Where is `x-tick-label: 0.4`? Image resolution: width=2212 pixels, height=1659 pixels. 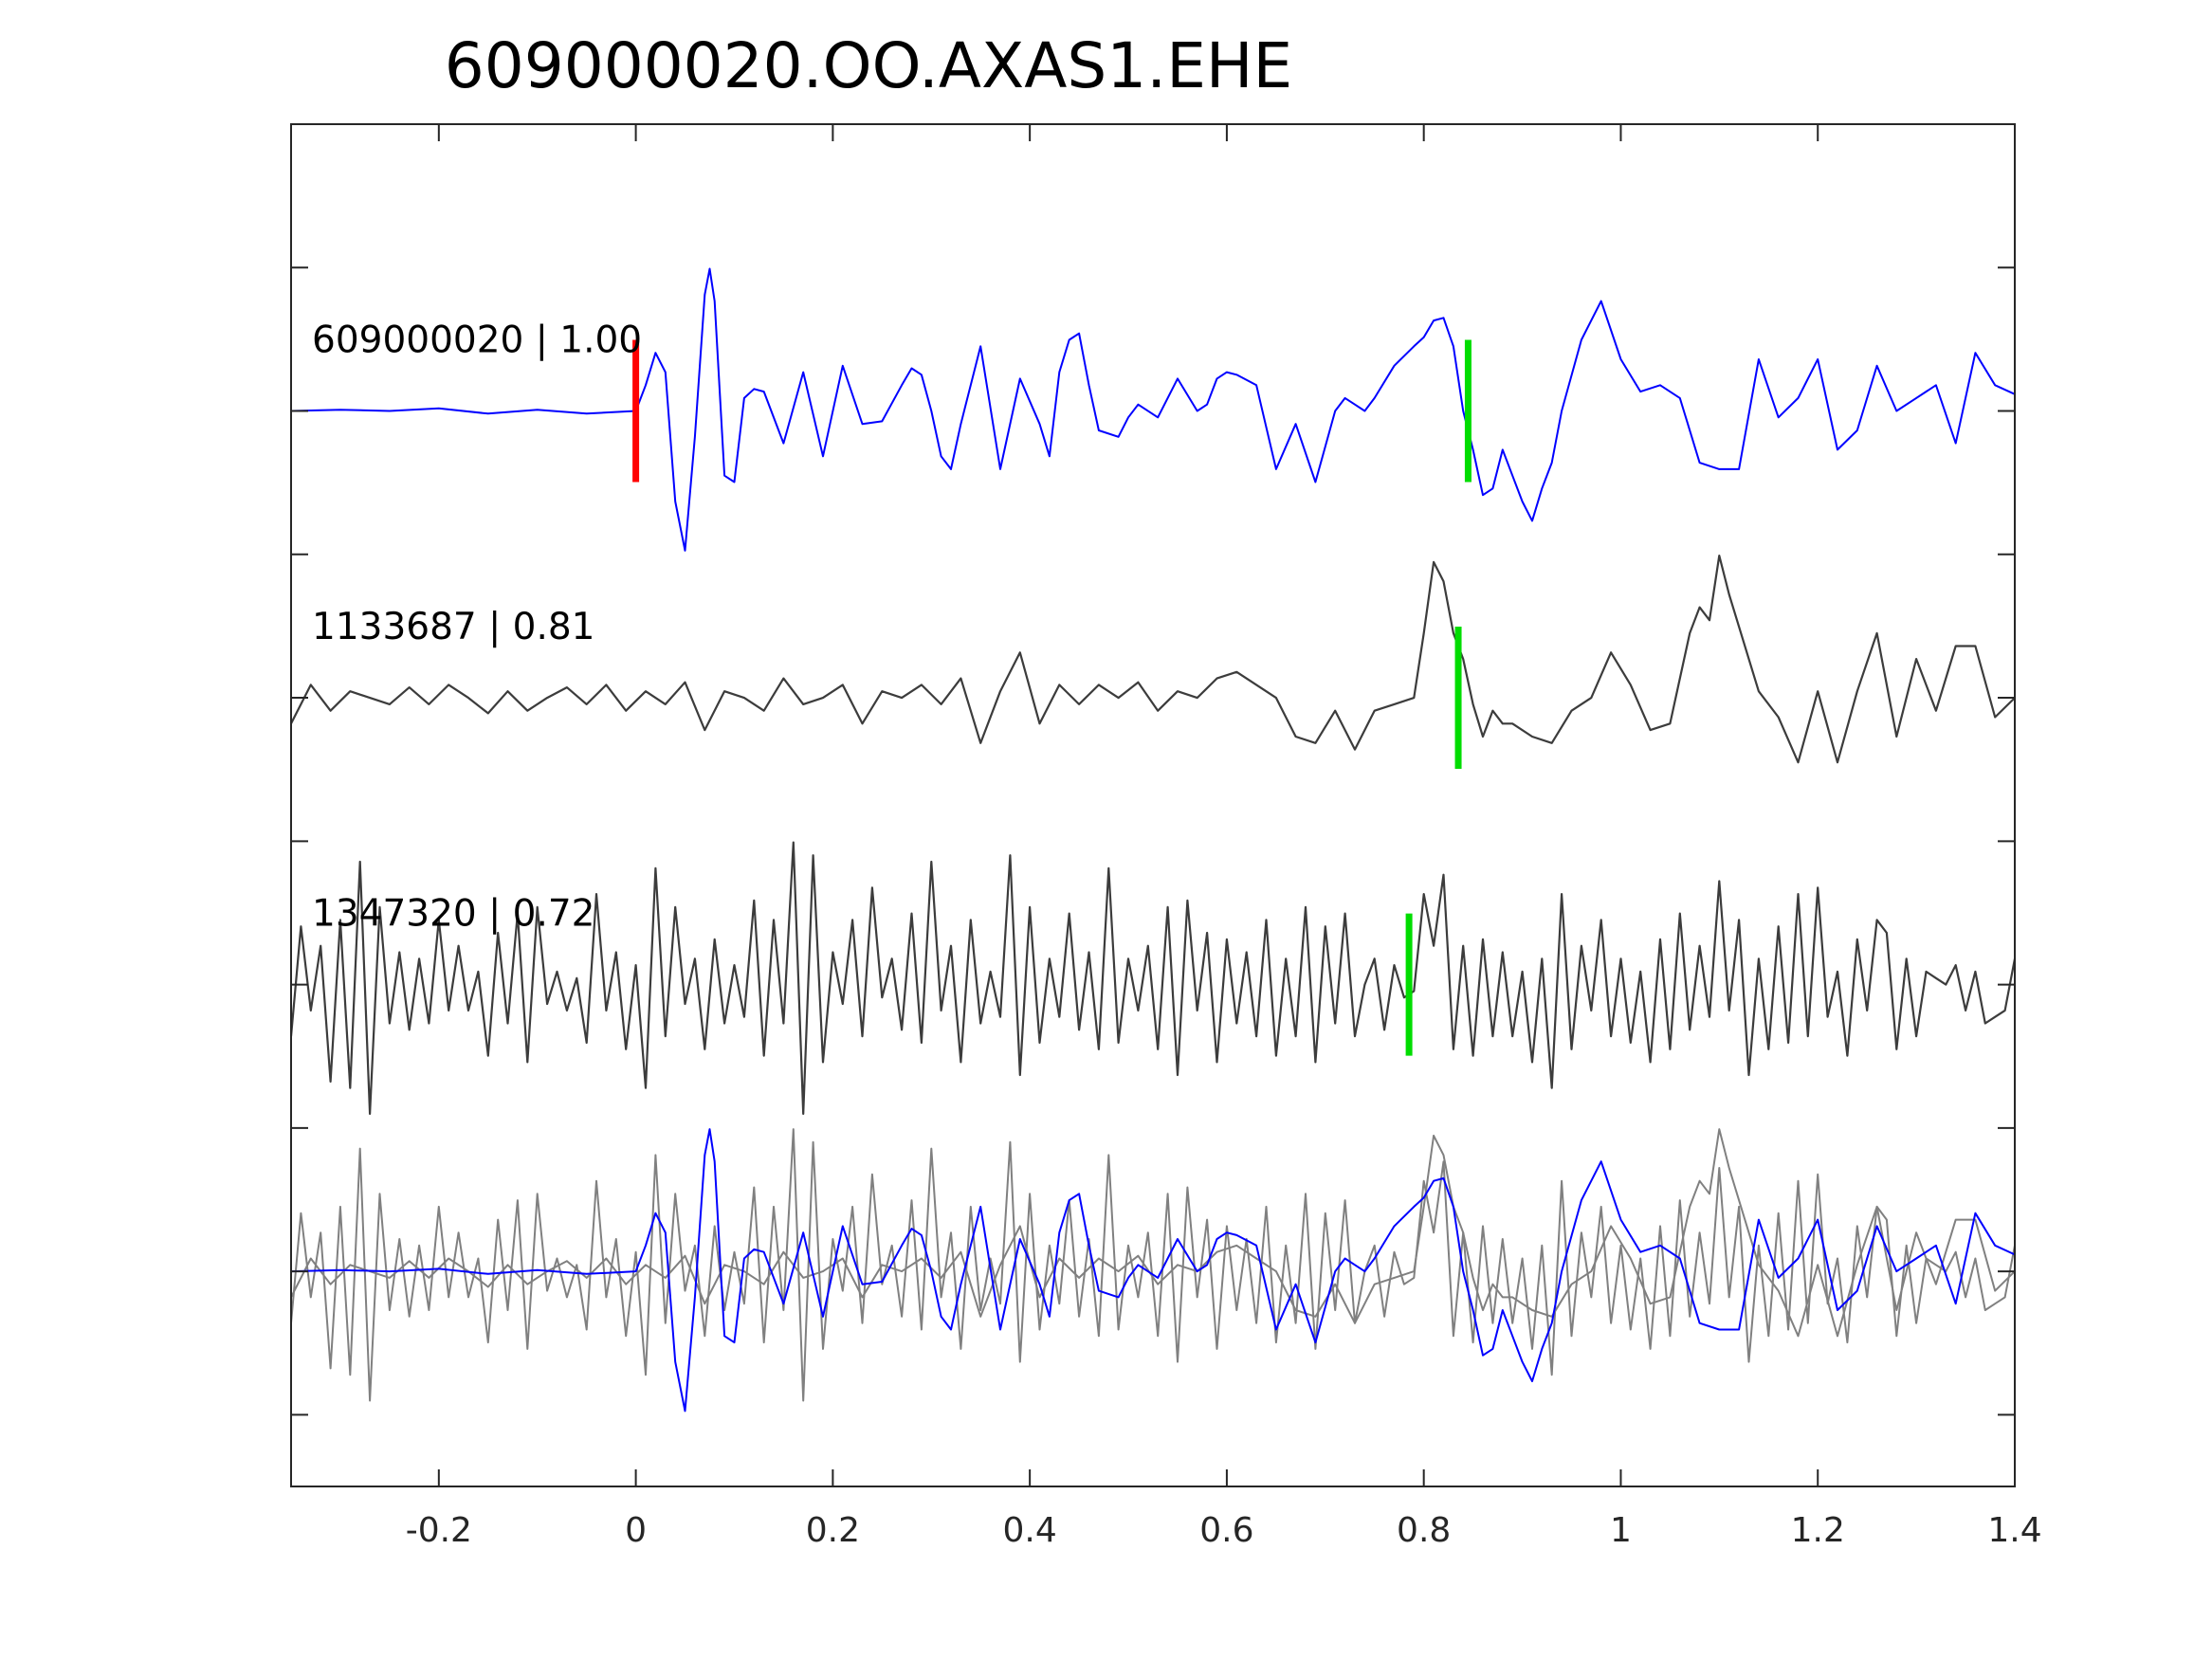
x-tick-label: 0.4 is located at coordinates (1030, 1530).